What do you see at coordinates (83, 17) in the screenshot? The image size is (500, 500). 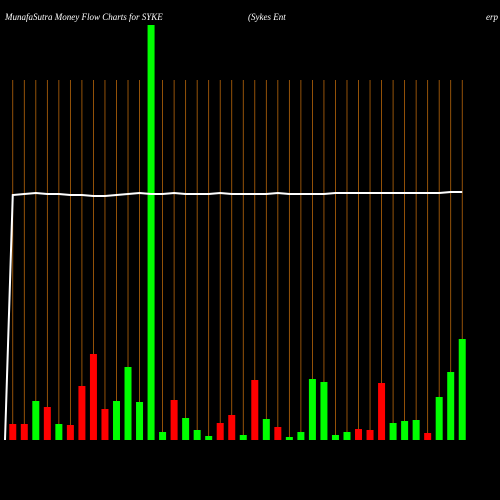 I see `chart-title: MunafaSutra Money Flow Charts for SYKE` at bounding box center [83, 17].